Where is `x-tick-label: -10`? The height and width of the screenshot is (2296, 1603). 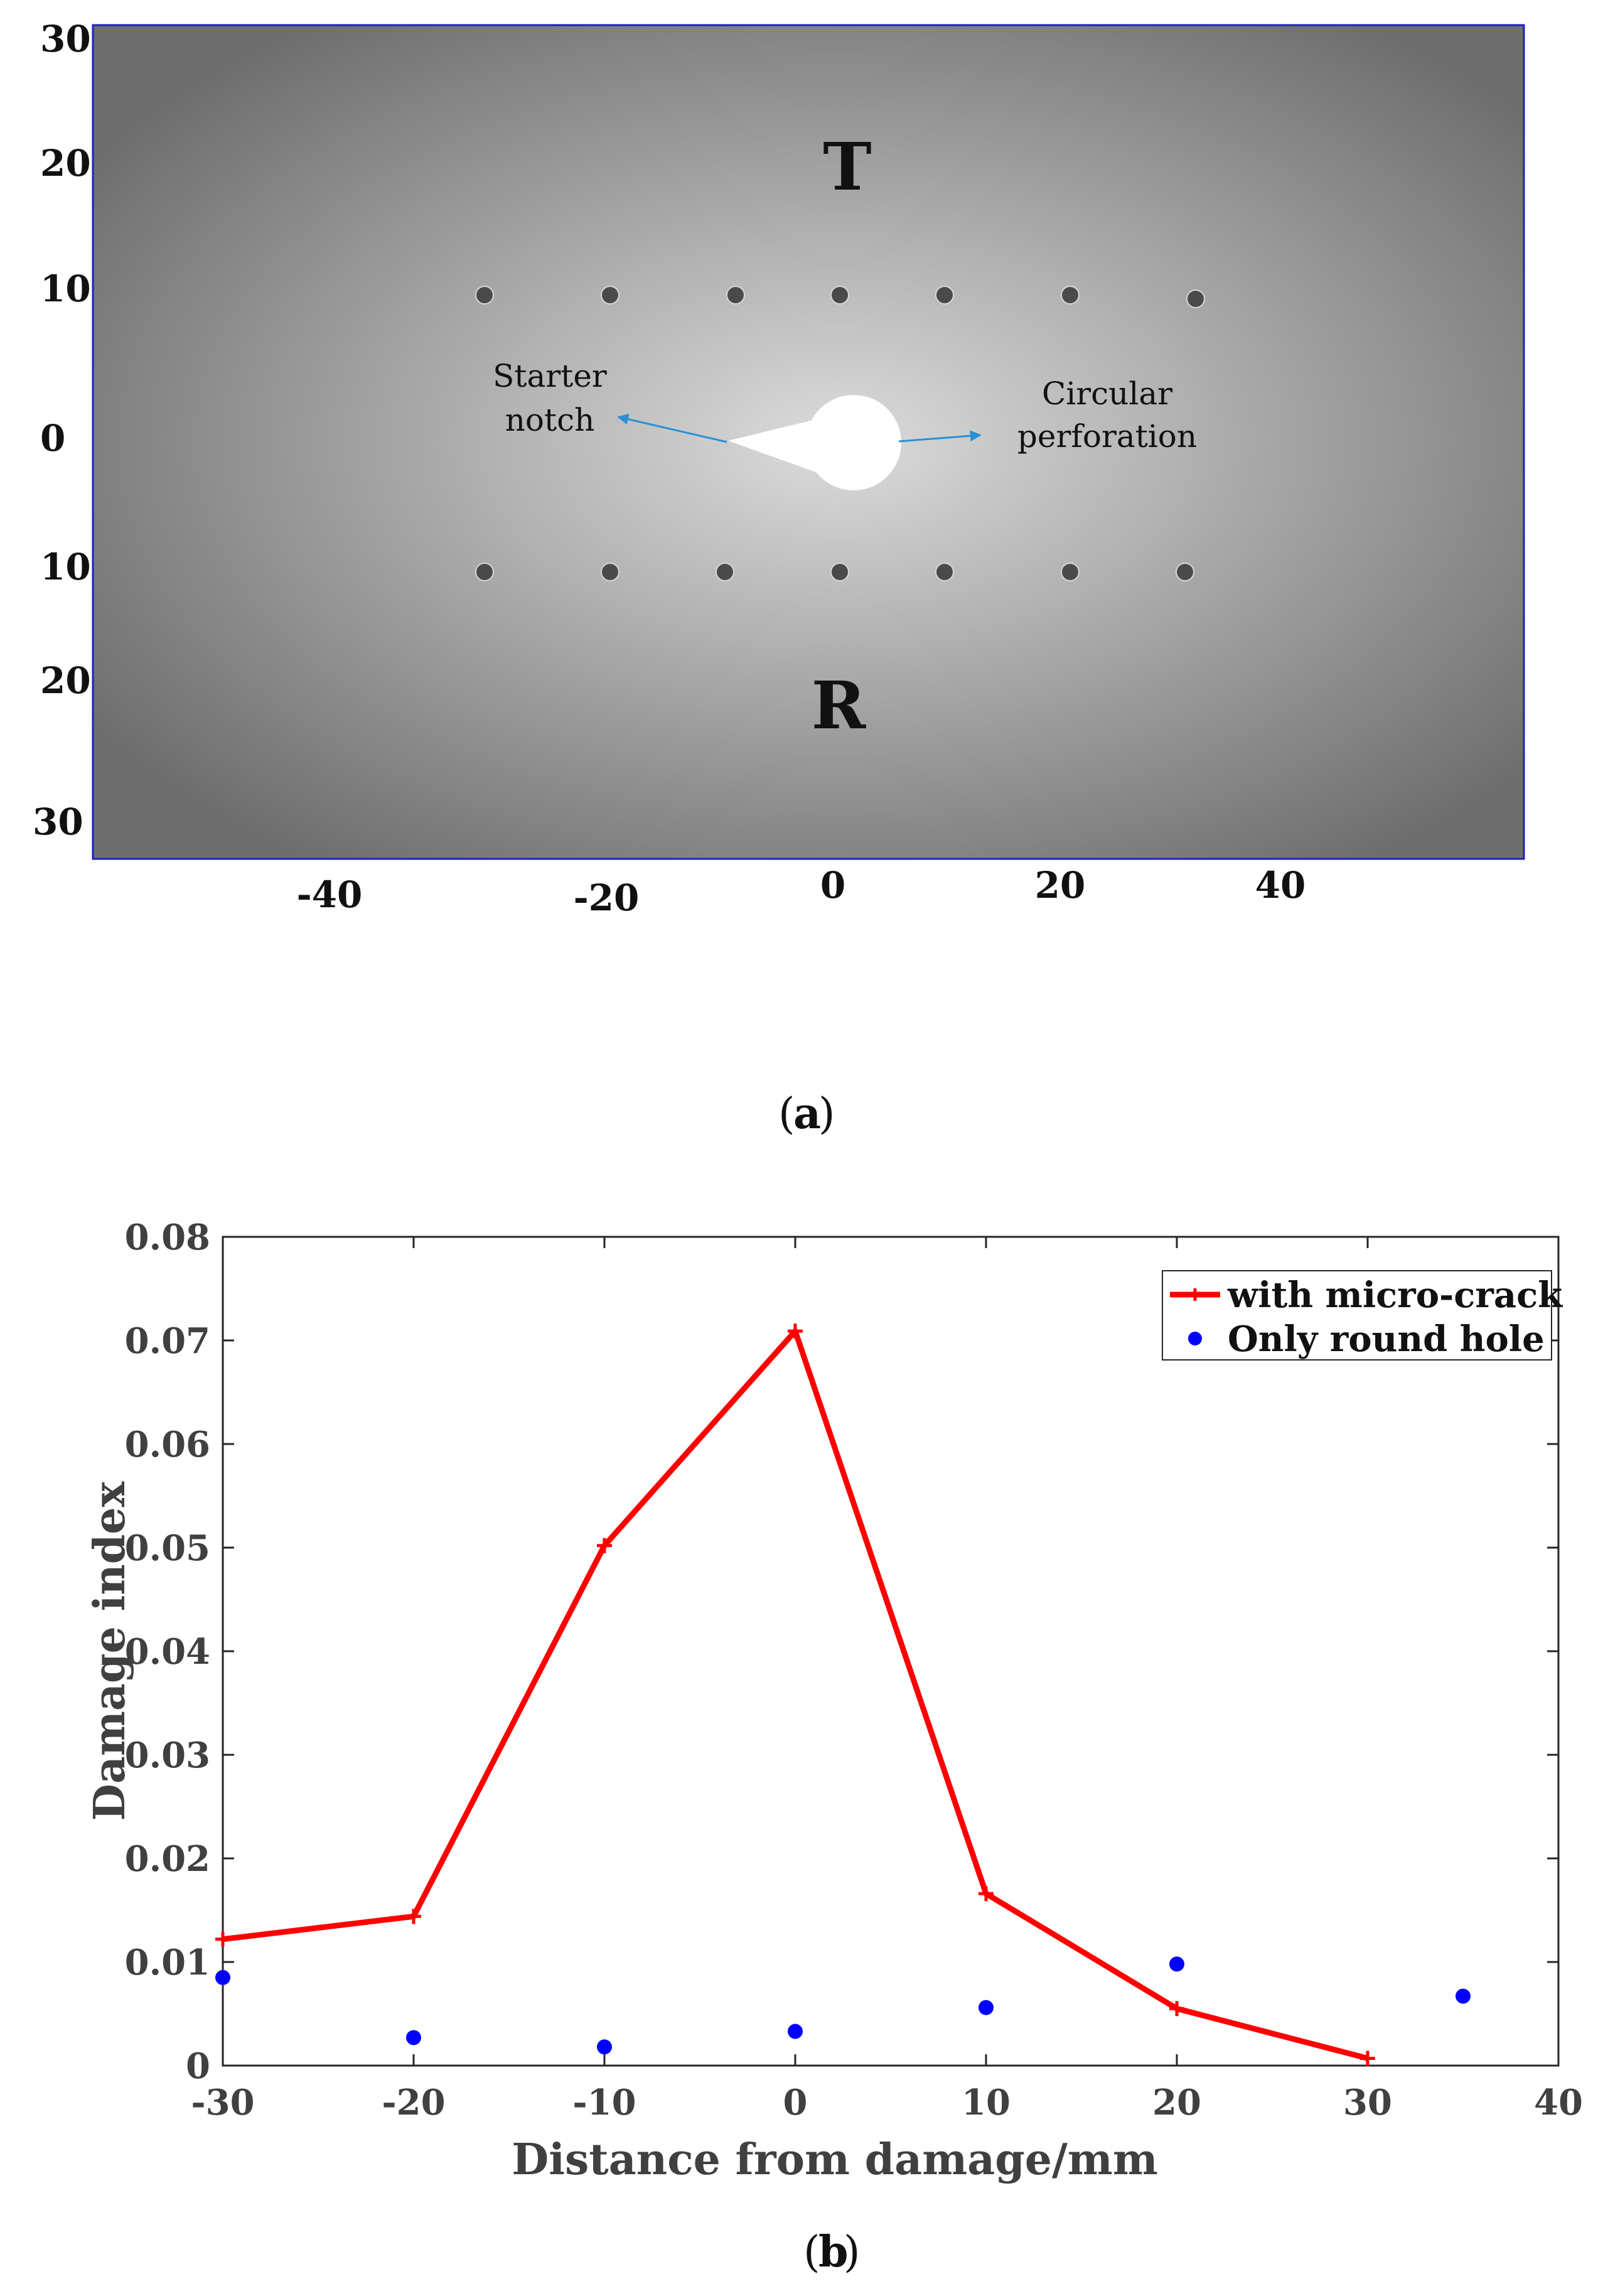 x-tick-label: -10 is located at coordinates (604, 2103).